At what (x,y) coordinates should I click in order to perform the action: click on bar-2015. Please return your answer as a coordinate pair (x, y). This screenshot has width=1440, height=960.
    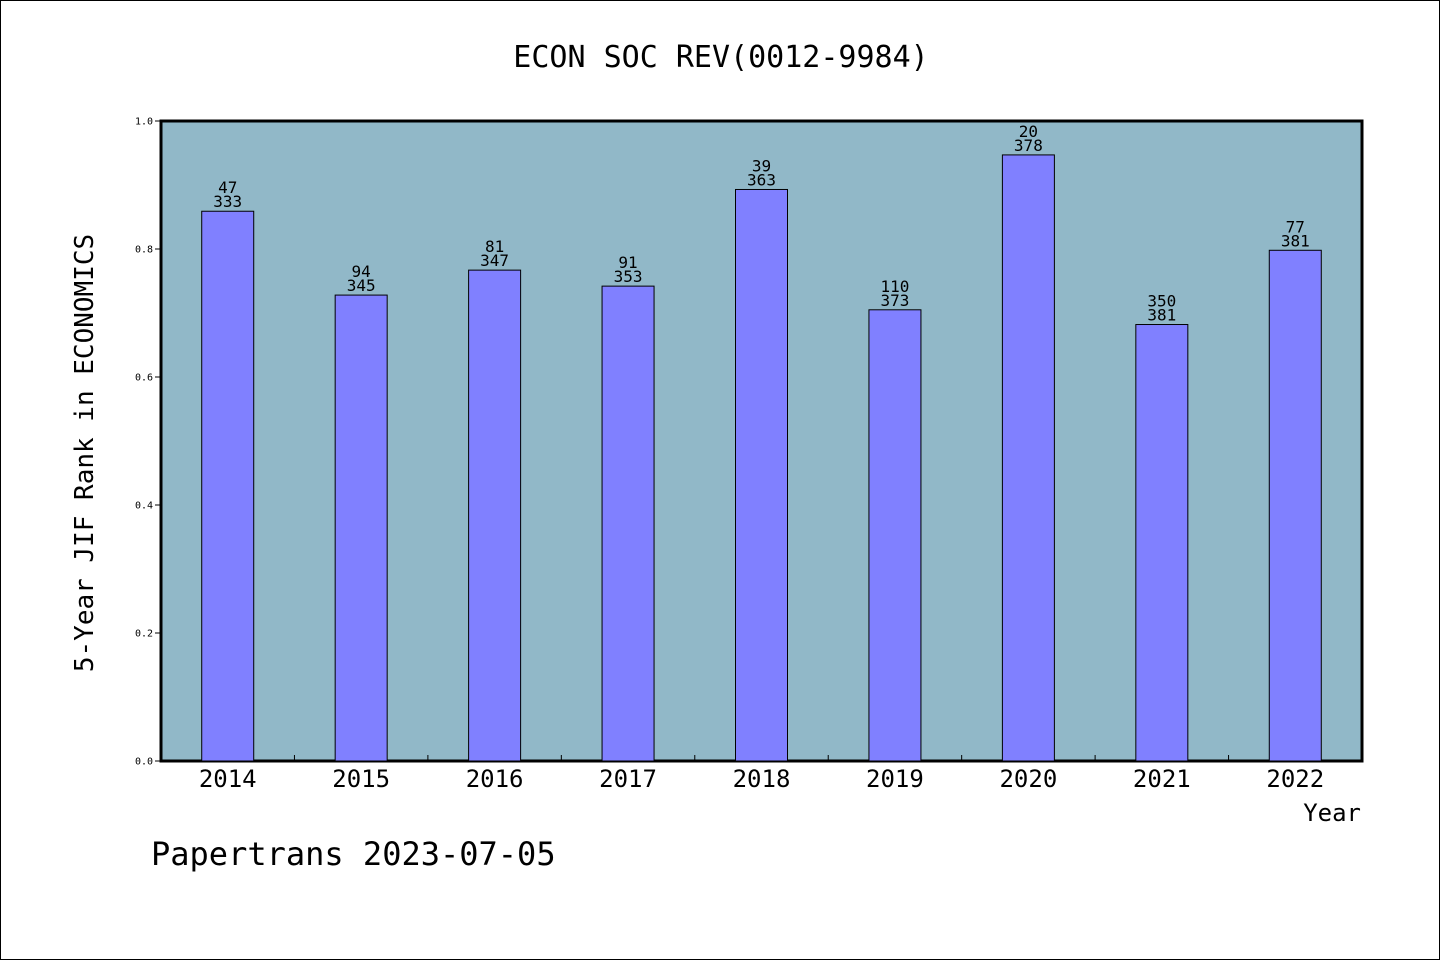
    Looking at the image, I should click on (361, 528).